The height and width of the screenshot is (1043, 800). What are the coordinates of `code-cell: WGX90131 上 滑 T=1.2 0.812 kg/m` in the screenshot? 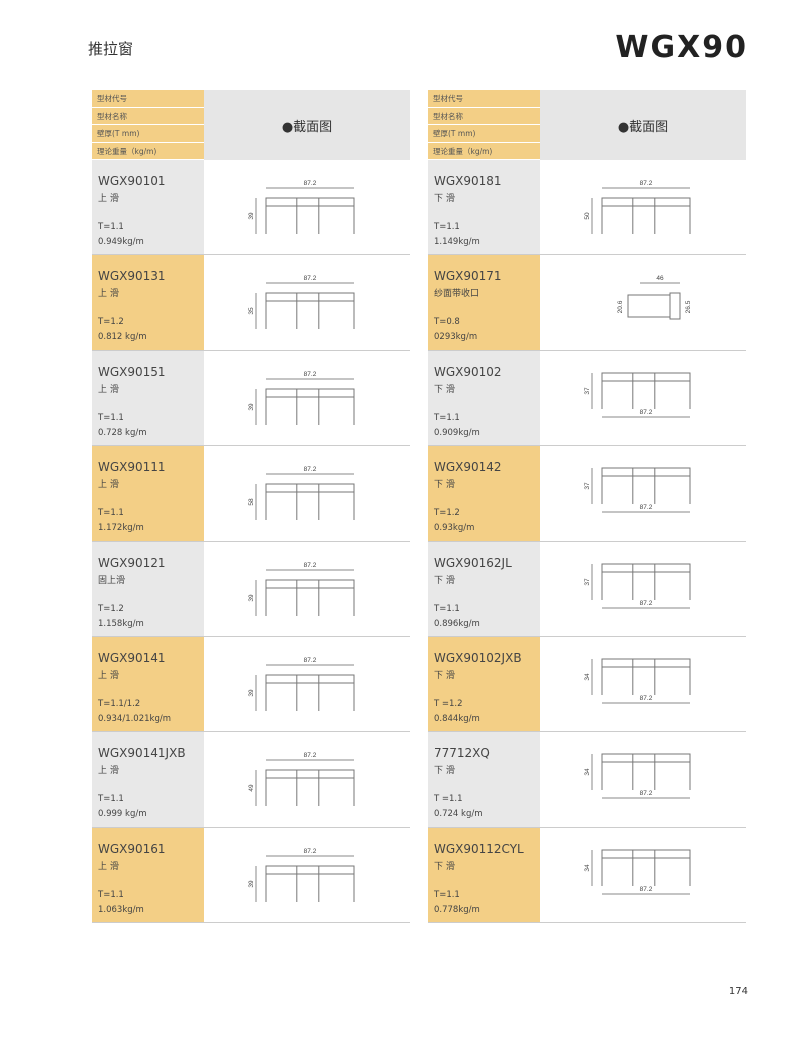 It's located at (148, 303).